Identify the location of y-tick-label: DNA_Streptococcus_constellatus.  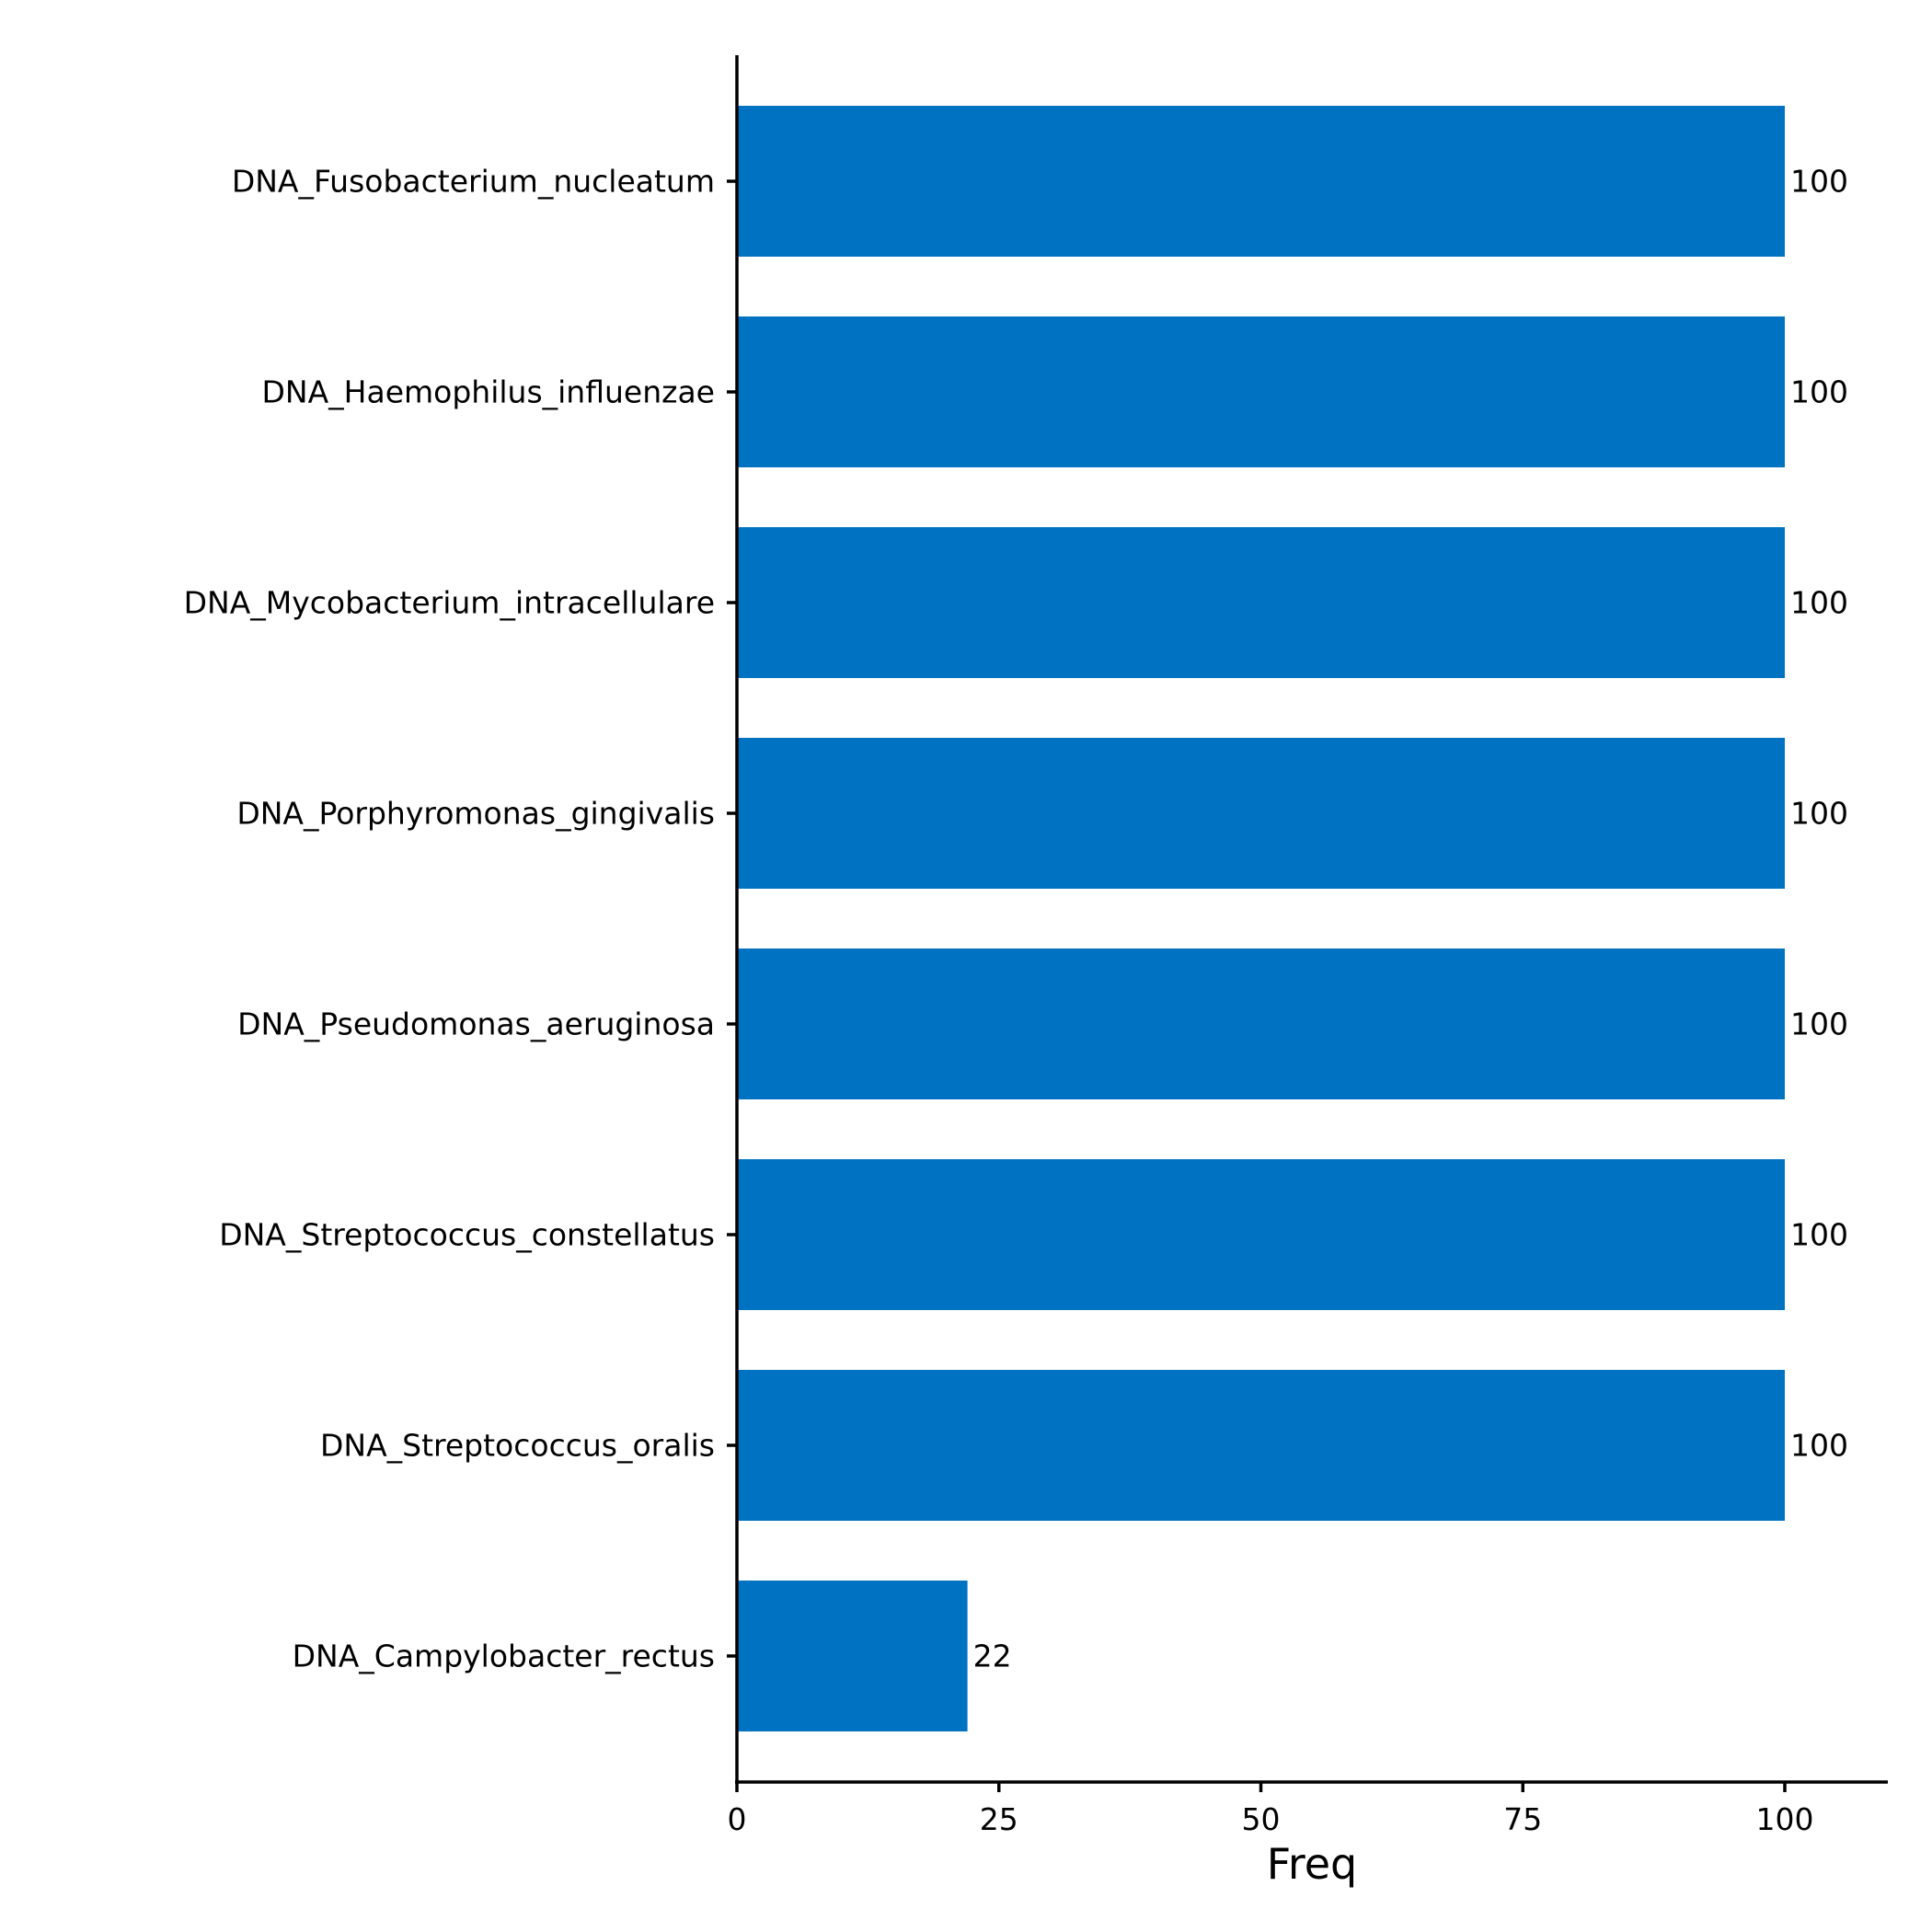
(467, 1235).